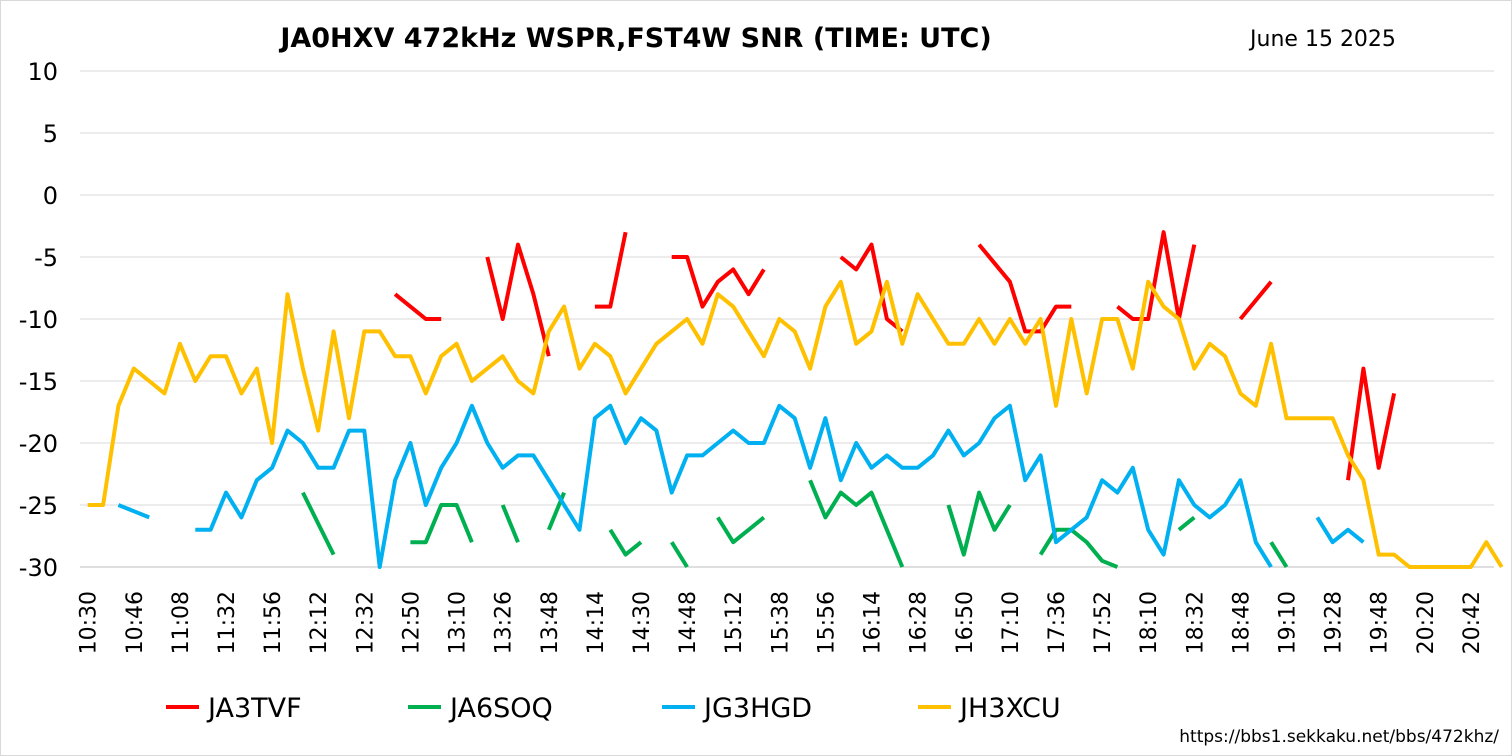 The image size is (1512, 756). I want to click on x-tick-label: 12:32, so click(365, 622).